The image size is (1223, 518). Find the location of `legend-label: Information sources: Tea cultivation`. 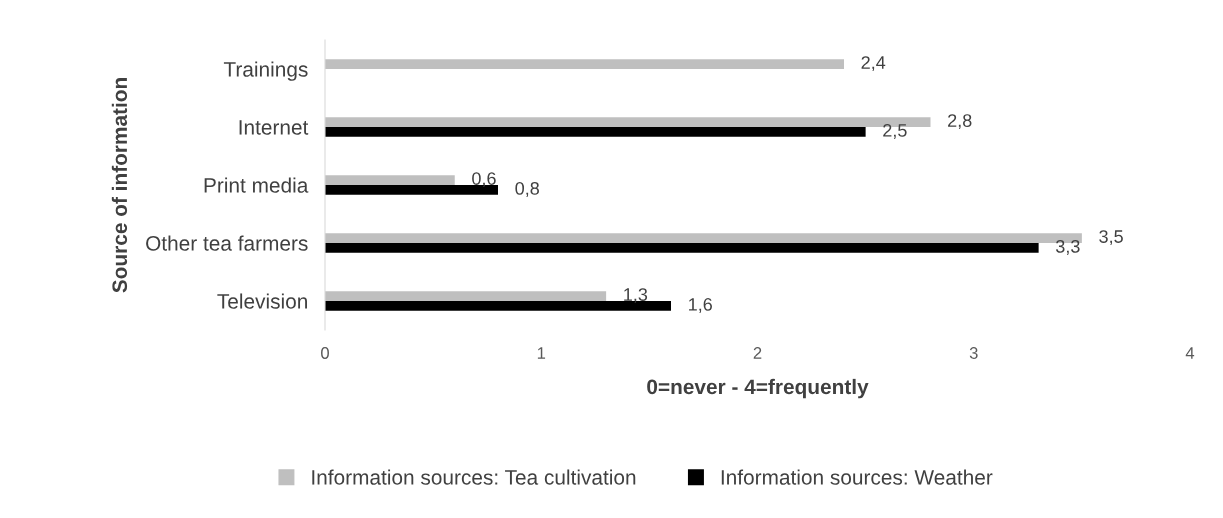

legend-label: Information sources: Tea cultivation is located at coordinates (474, 477).